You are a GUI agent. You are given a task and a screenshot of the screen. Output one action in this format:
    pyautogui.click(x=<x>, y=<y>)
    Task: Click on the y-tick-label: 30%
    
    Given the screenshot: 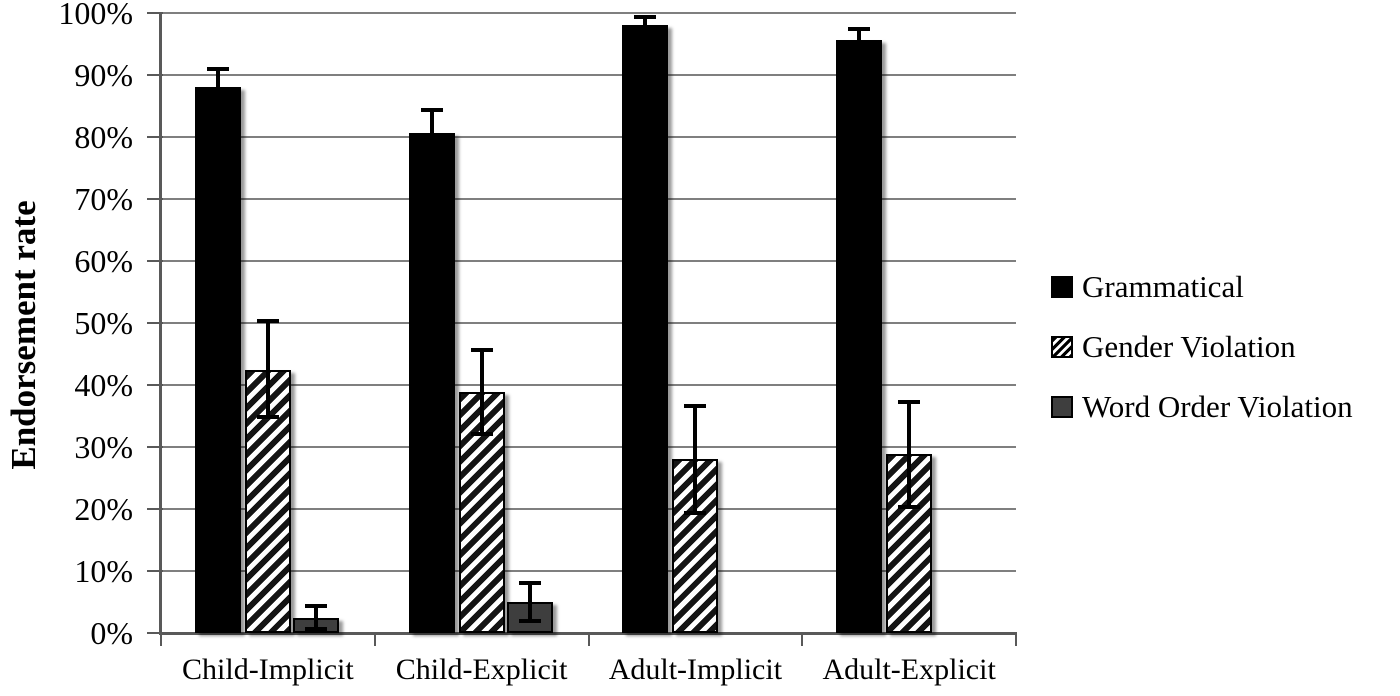 What is the action you would take?
    pyautogui.click(x=103, y=447)
    